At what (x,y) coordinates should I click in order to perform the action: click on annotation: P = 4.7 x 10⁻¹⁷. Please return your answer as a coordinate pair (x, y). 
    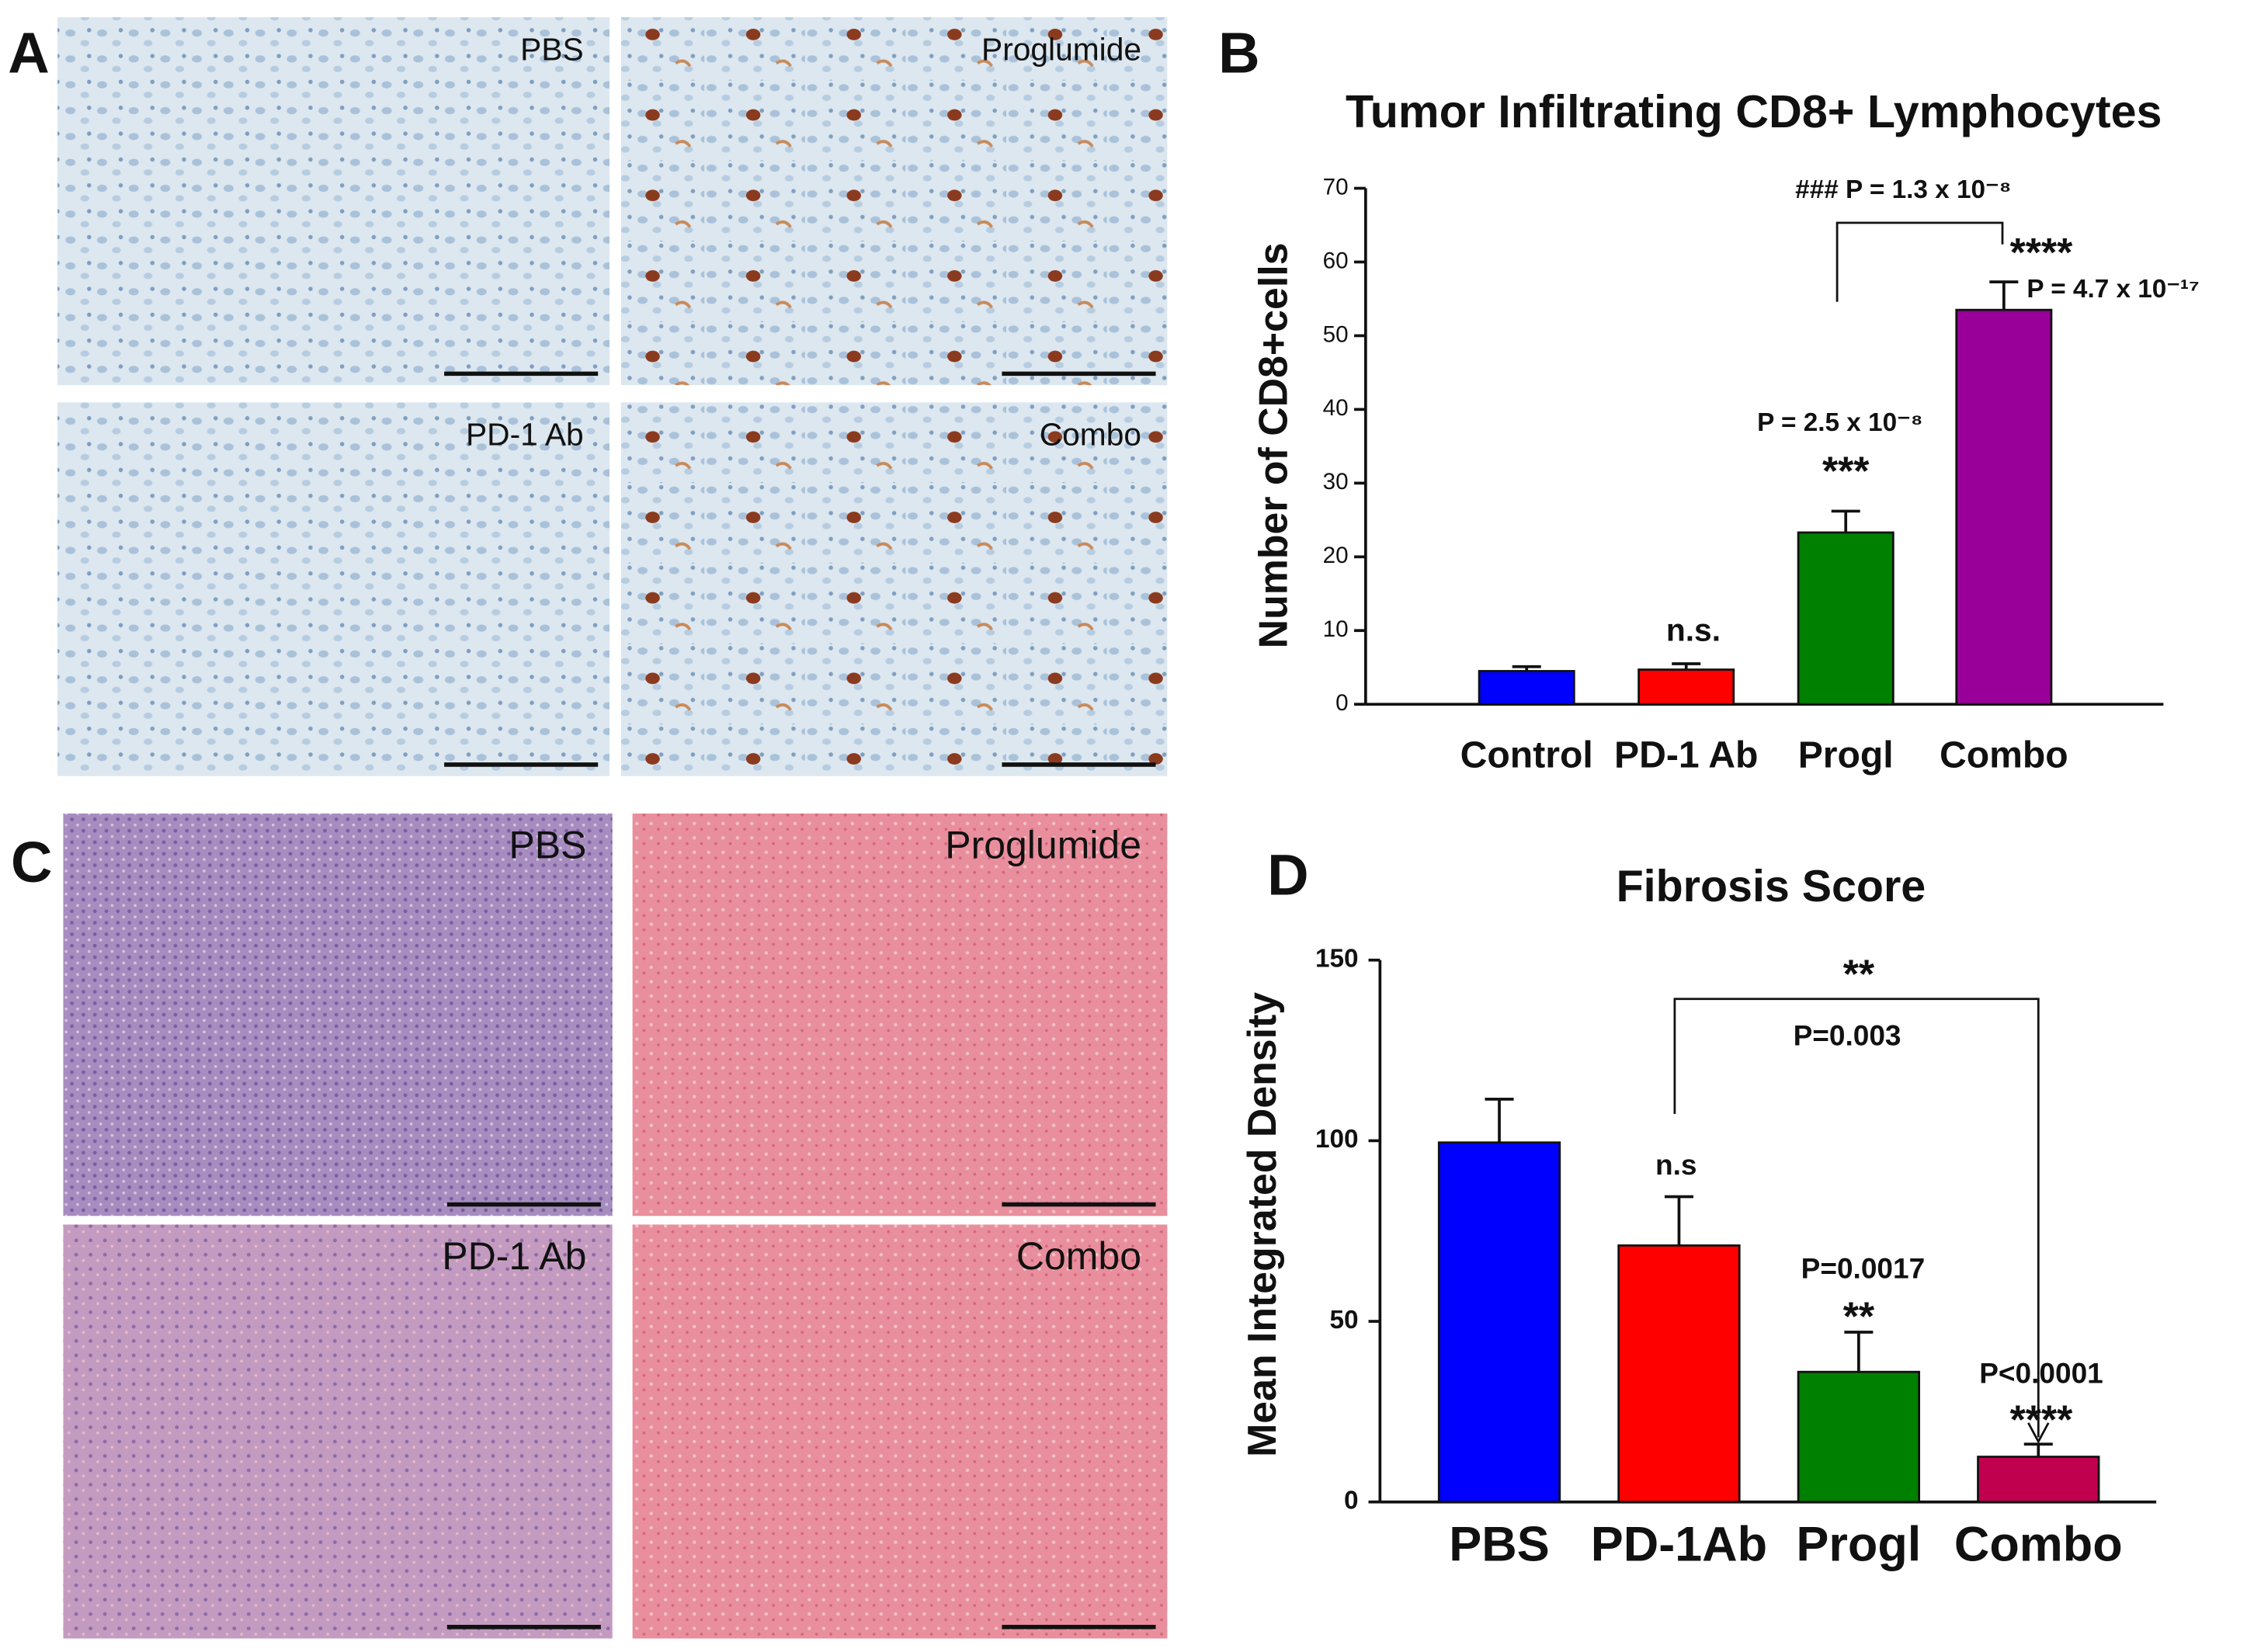
    Looking at the image, I should click on (2113, 289).